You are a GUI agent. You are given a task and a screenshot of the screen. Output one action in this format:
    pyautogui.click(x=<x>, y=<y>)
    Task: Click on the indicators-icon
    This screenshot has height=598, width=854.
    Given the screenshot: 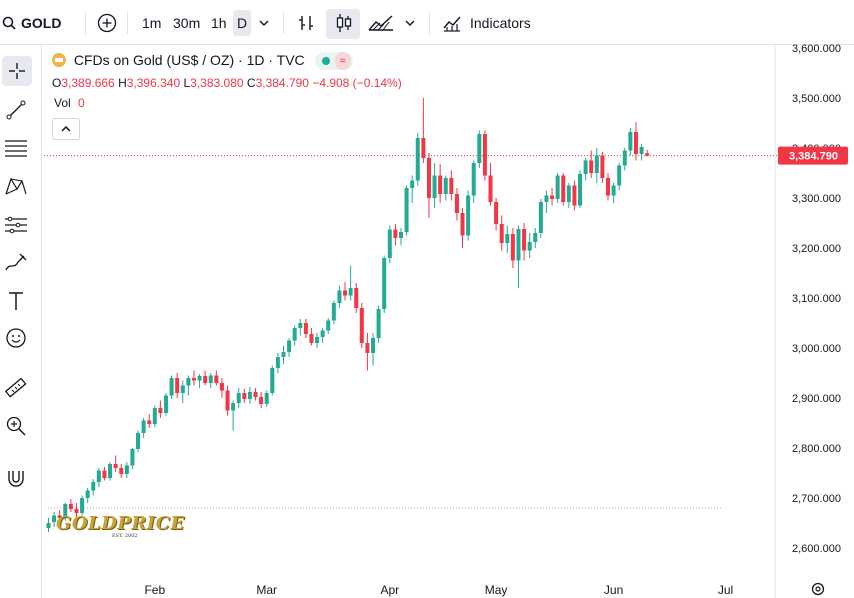 What is the action you would take?
    pyautogui.click(x=452, y=24)
    